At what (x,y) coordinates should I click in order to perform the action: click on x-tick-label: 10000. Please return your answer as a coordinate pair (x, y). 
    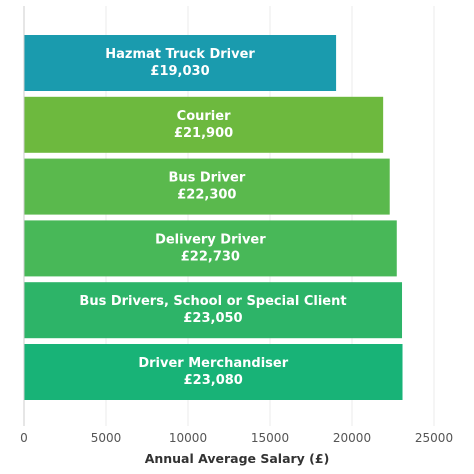
    Looking at the image, I should click on (188, 438).